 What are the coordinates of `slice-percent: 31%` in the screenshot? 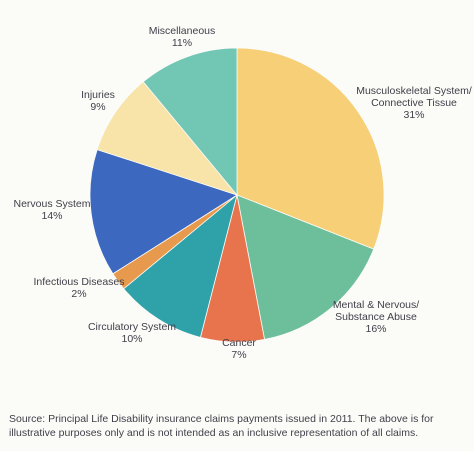 It's located at (413, 115).